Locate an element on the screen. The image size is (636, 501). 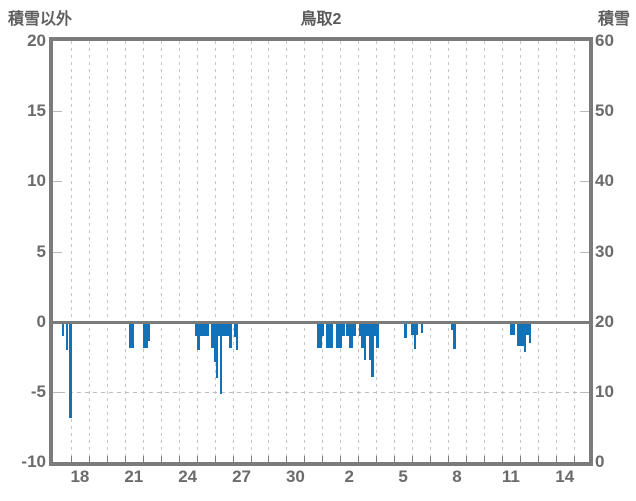
x-axis-tick-label: 5 is located at coordinates (403, 476).